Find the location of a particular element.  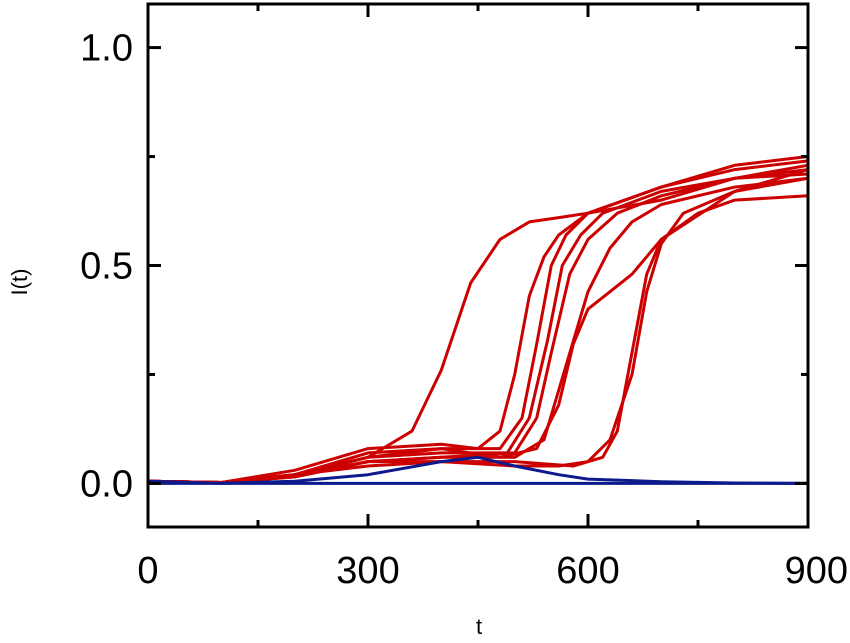

y-tick-label: 1.0 is located at coordinates (106, 49).